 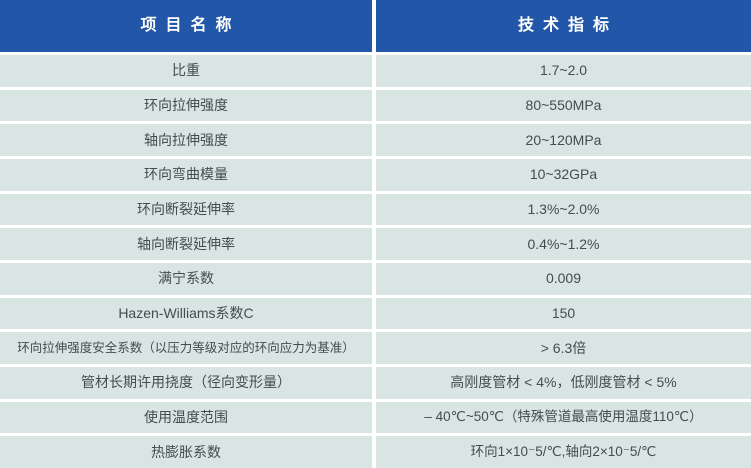 What do you see at coordinates (186, 452) in the screenshot?
I see `row-name-thermal-expansion-coefficient: 热膨胀系数` at bounding box center [186, 452].